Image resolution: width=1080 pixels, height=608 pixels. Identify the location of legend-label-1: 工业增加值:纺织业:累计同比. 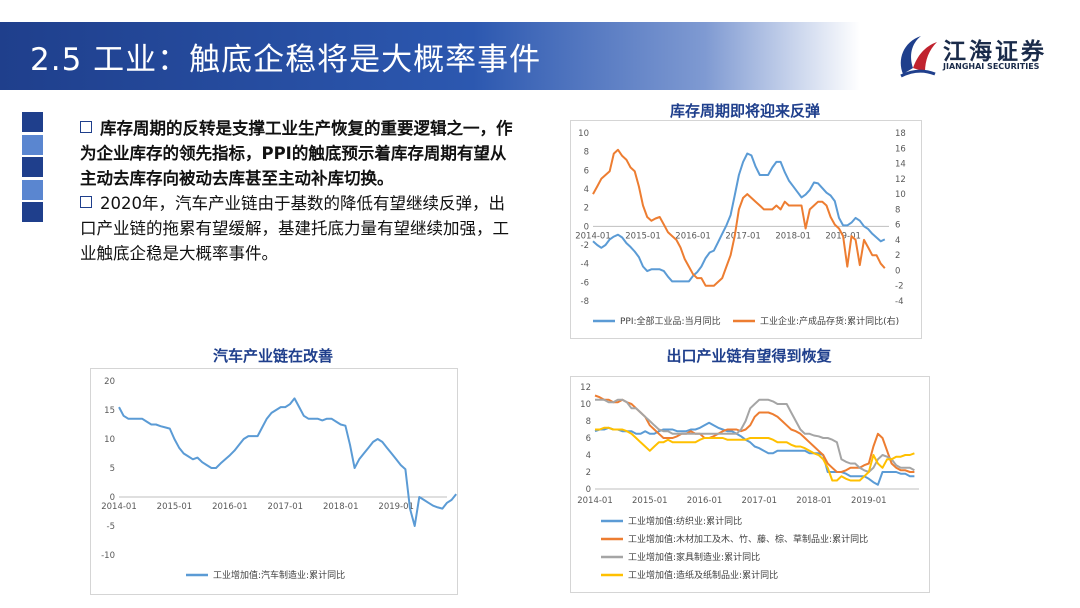
(685, 521).